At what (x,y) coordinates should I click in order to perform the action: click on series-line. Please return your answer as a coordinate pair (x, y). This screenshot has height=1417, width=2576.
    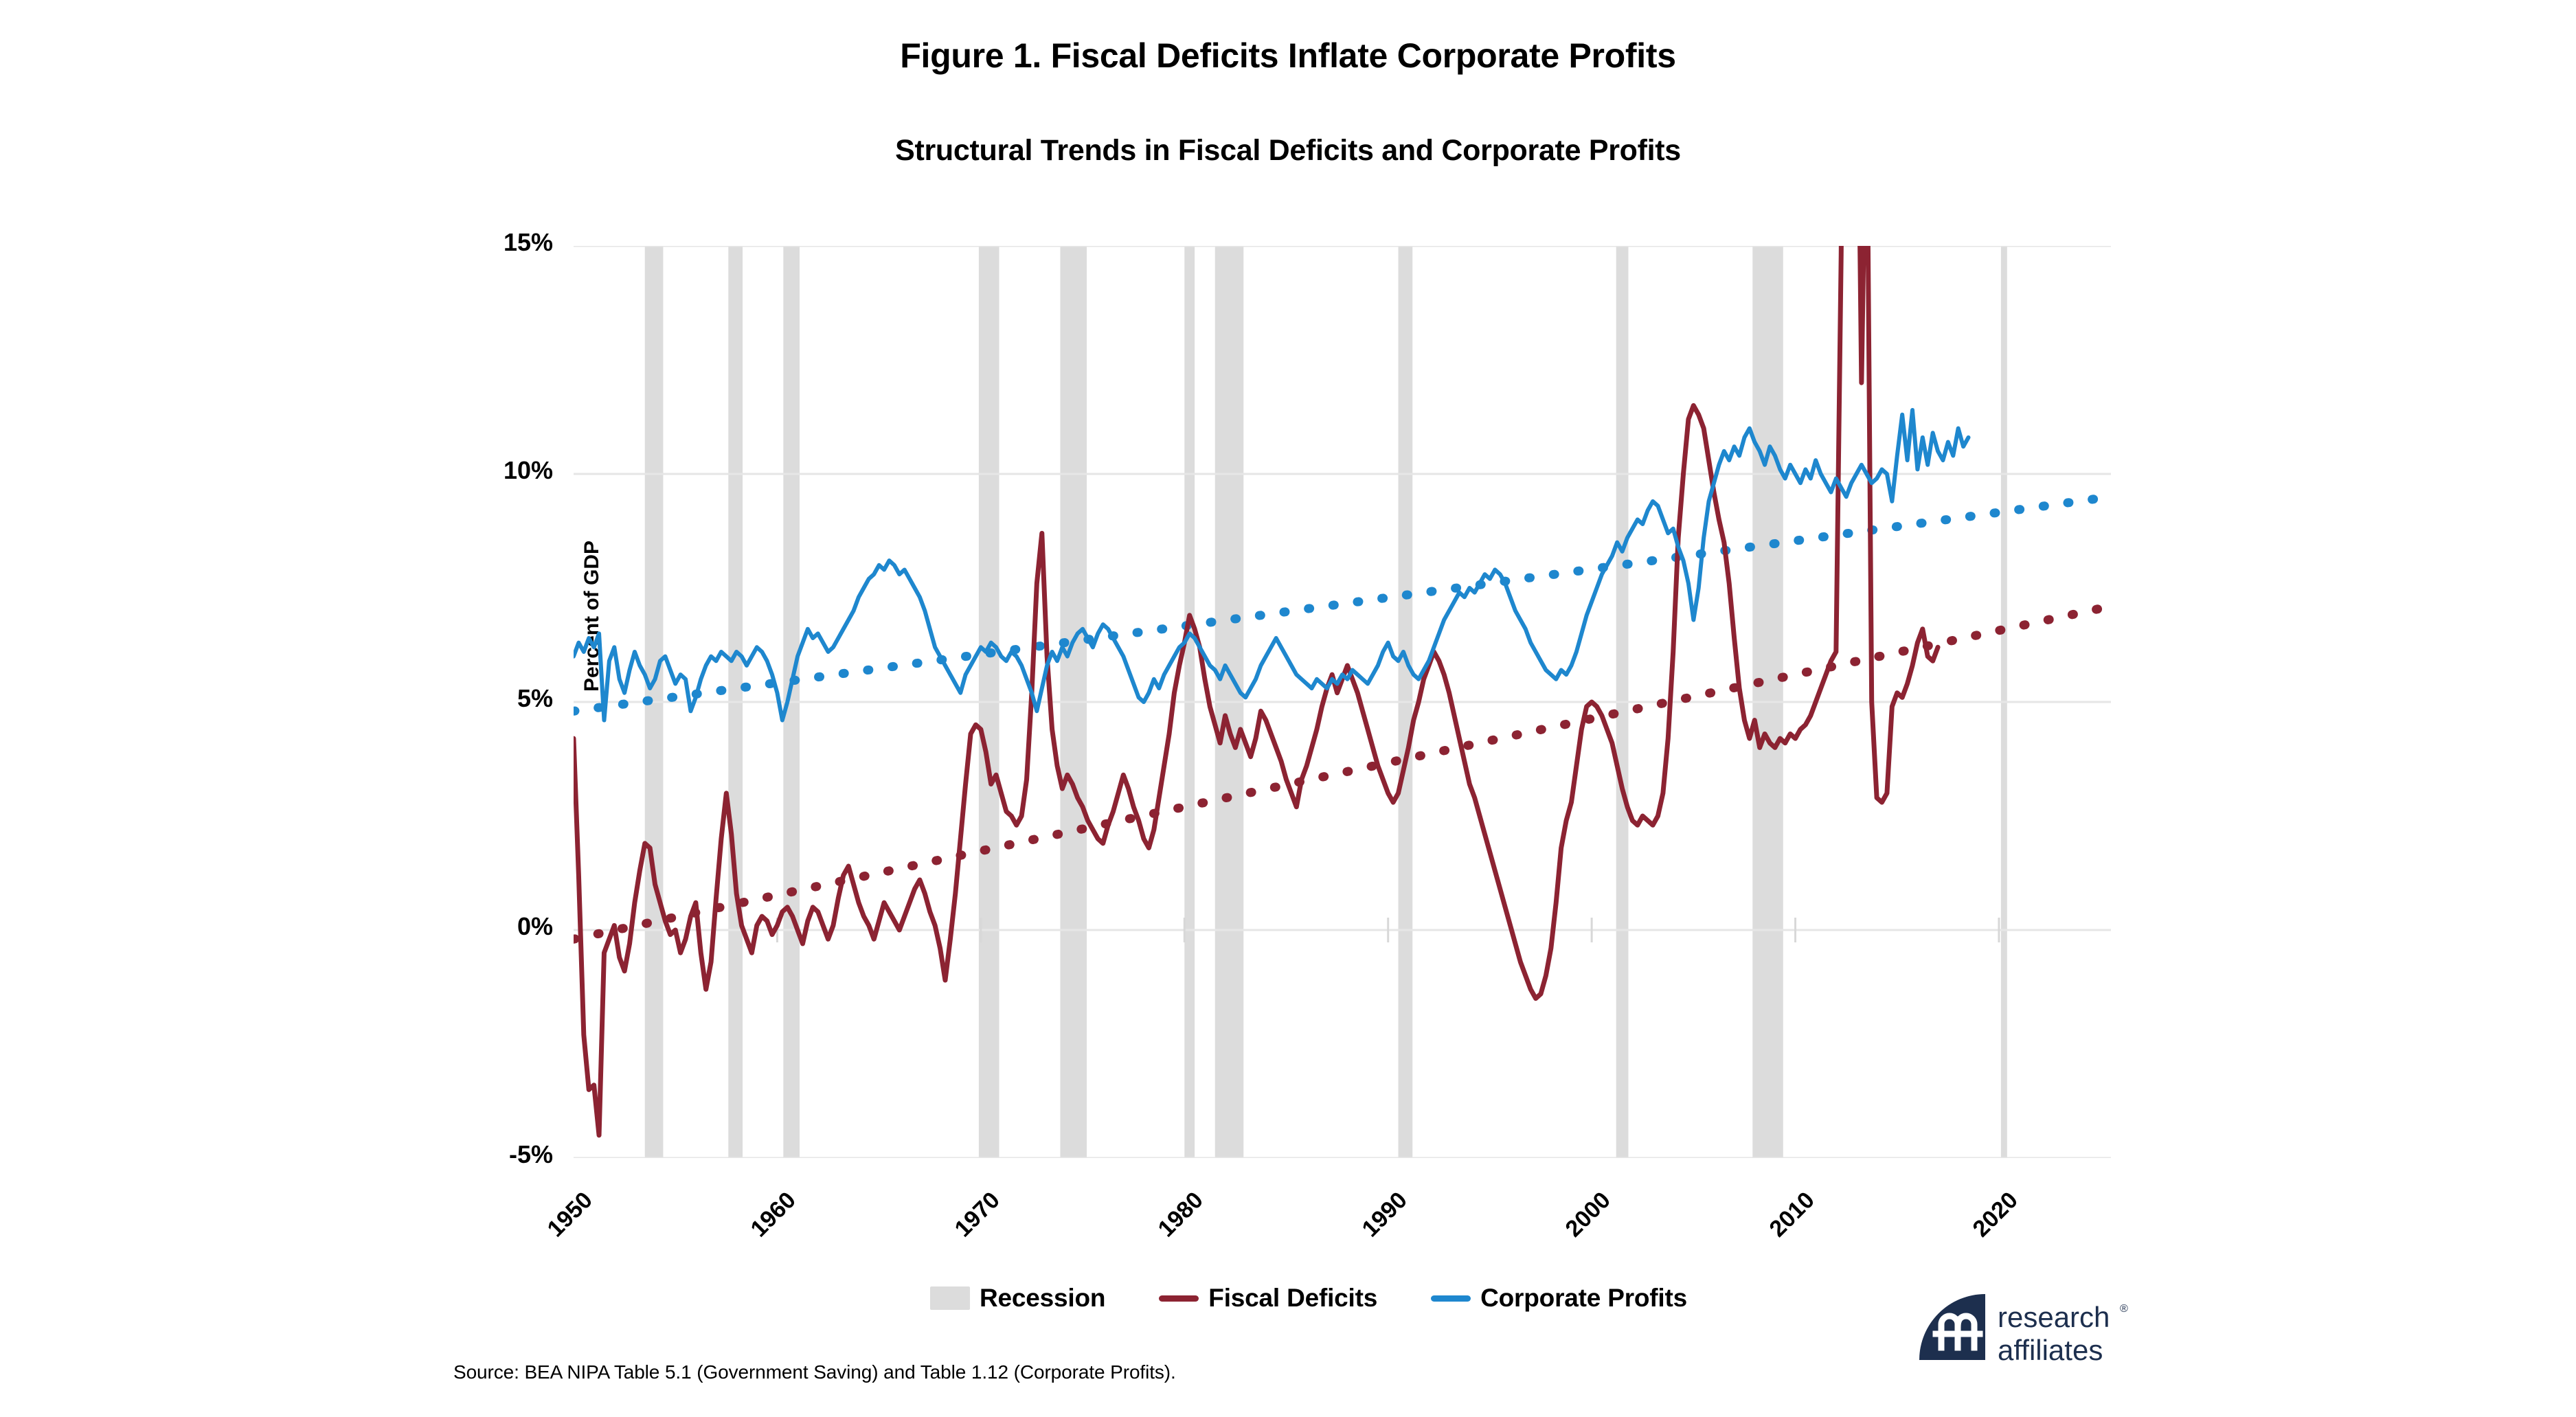
    Looking at the image, I should click on (1272, 565).